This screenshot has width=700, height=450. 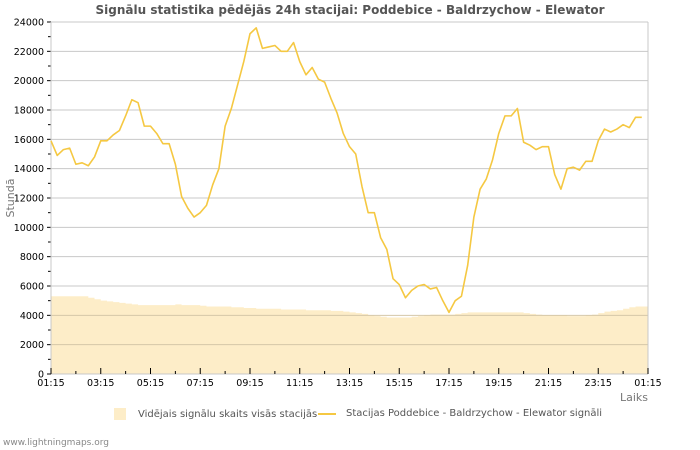 What do you see at coordinates (634, 397) in the screenshot?
I see `x-axis-label: Laiks` at bounding box center [634, 397].